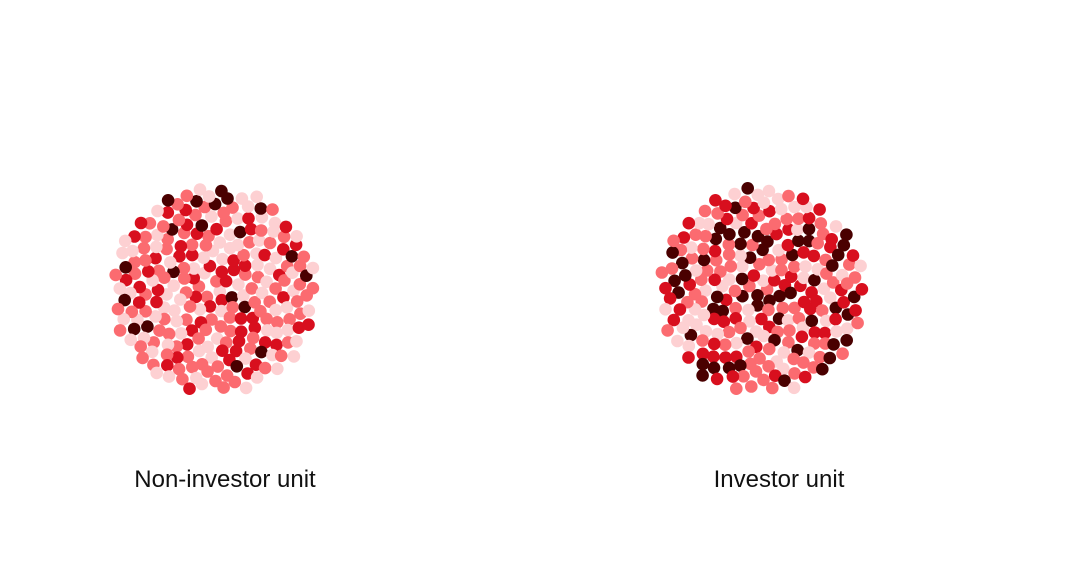  What do you see at coordinates (225, 479) in the screenshot?
I see `group-label-non-investor: Non-investor unit` at bounding box center [225, 479].